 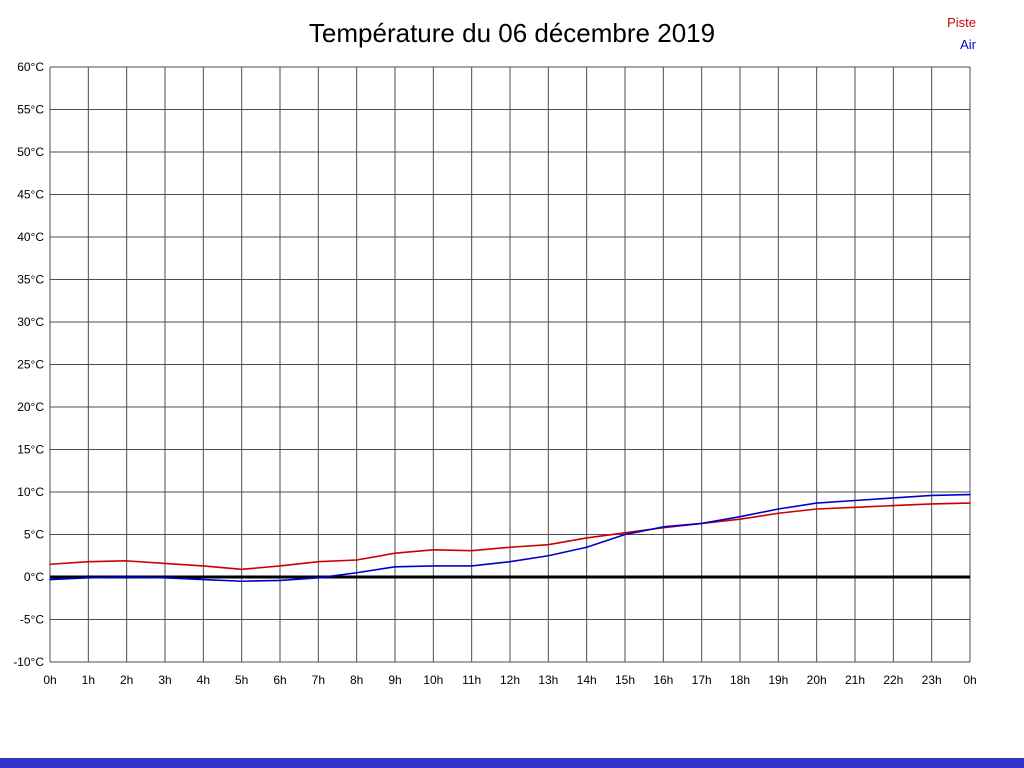 I want to click on piste-temperature-line, so click(x=510, y=536).